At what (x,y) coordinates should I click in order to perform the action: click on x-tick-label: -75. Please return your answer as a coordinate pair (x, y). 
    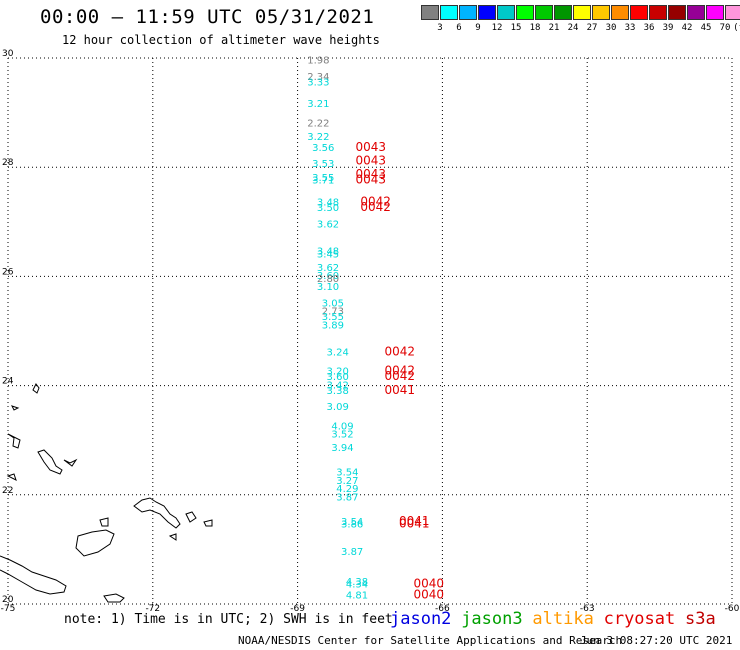
    Looking at the image, I should click on (8, 609).